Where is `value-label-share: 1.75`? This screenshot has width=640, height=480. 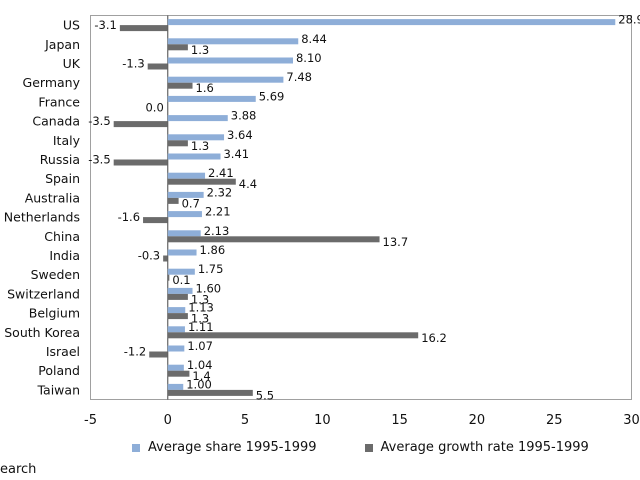 value-label-share: 1.75 is located at coordinates (211, 269).